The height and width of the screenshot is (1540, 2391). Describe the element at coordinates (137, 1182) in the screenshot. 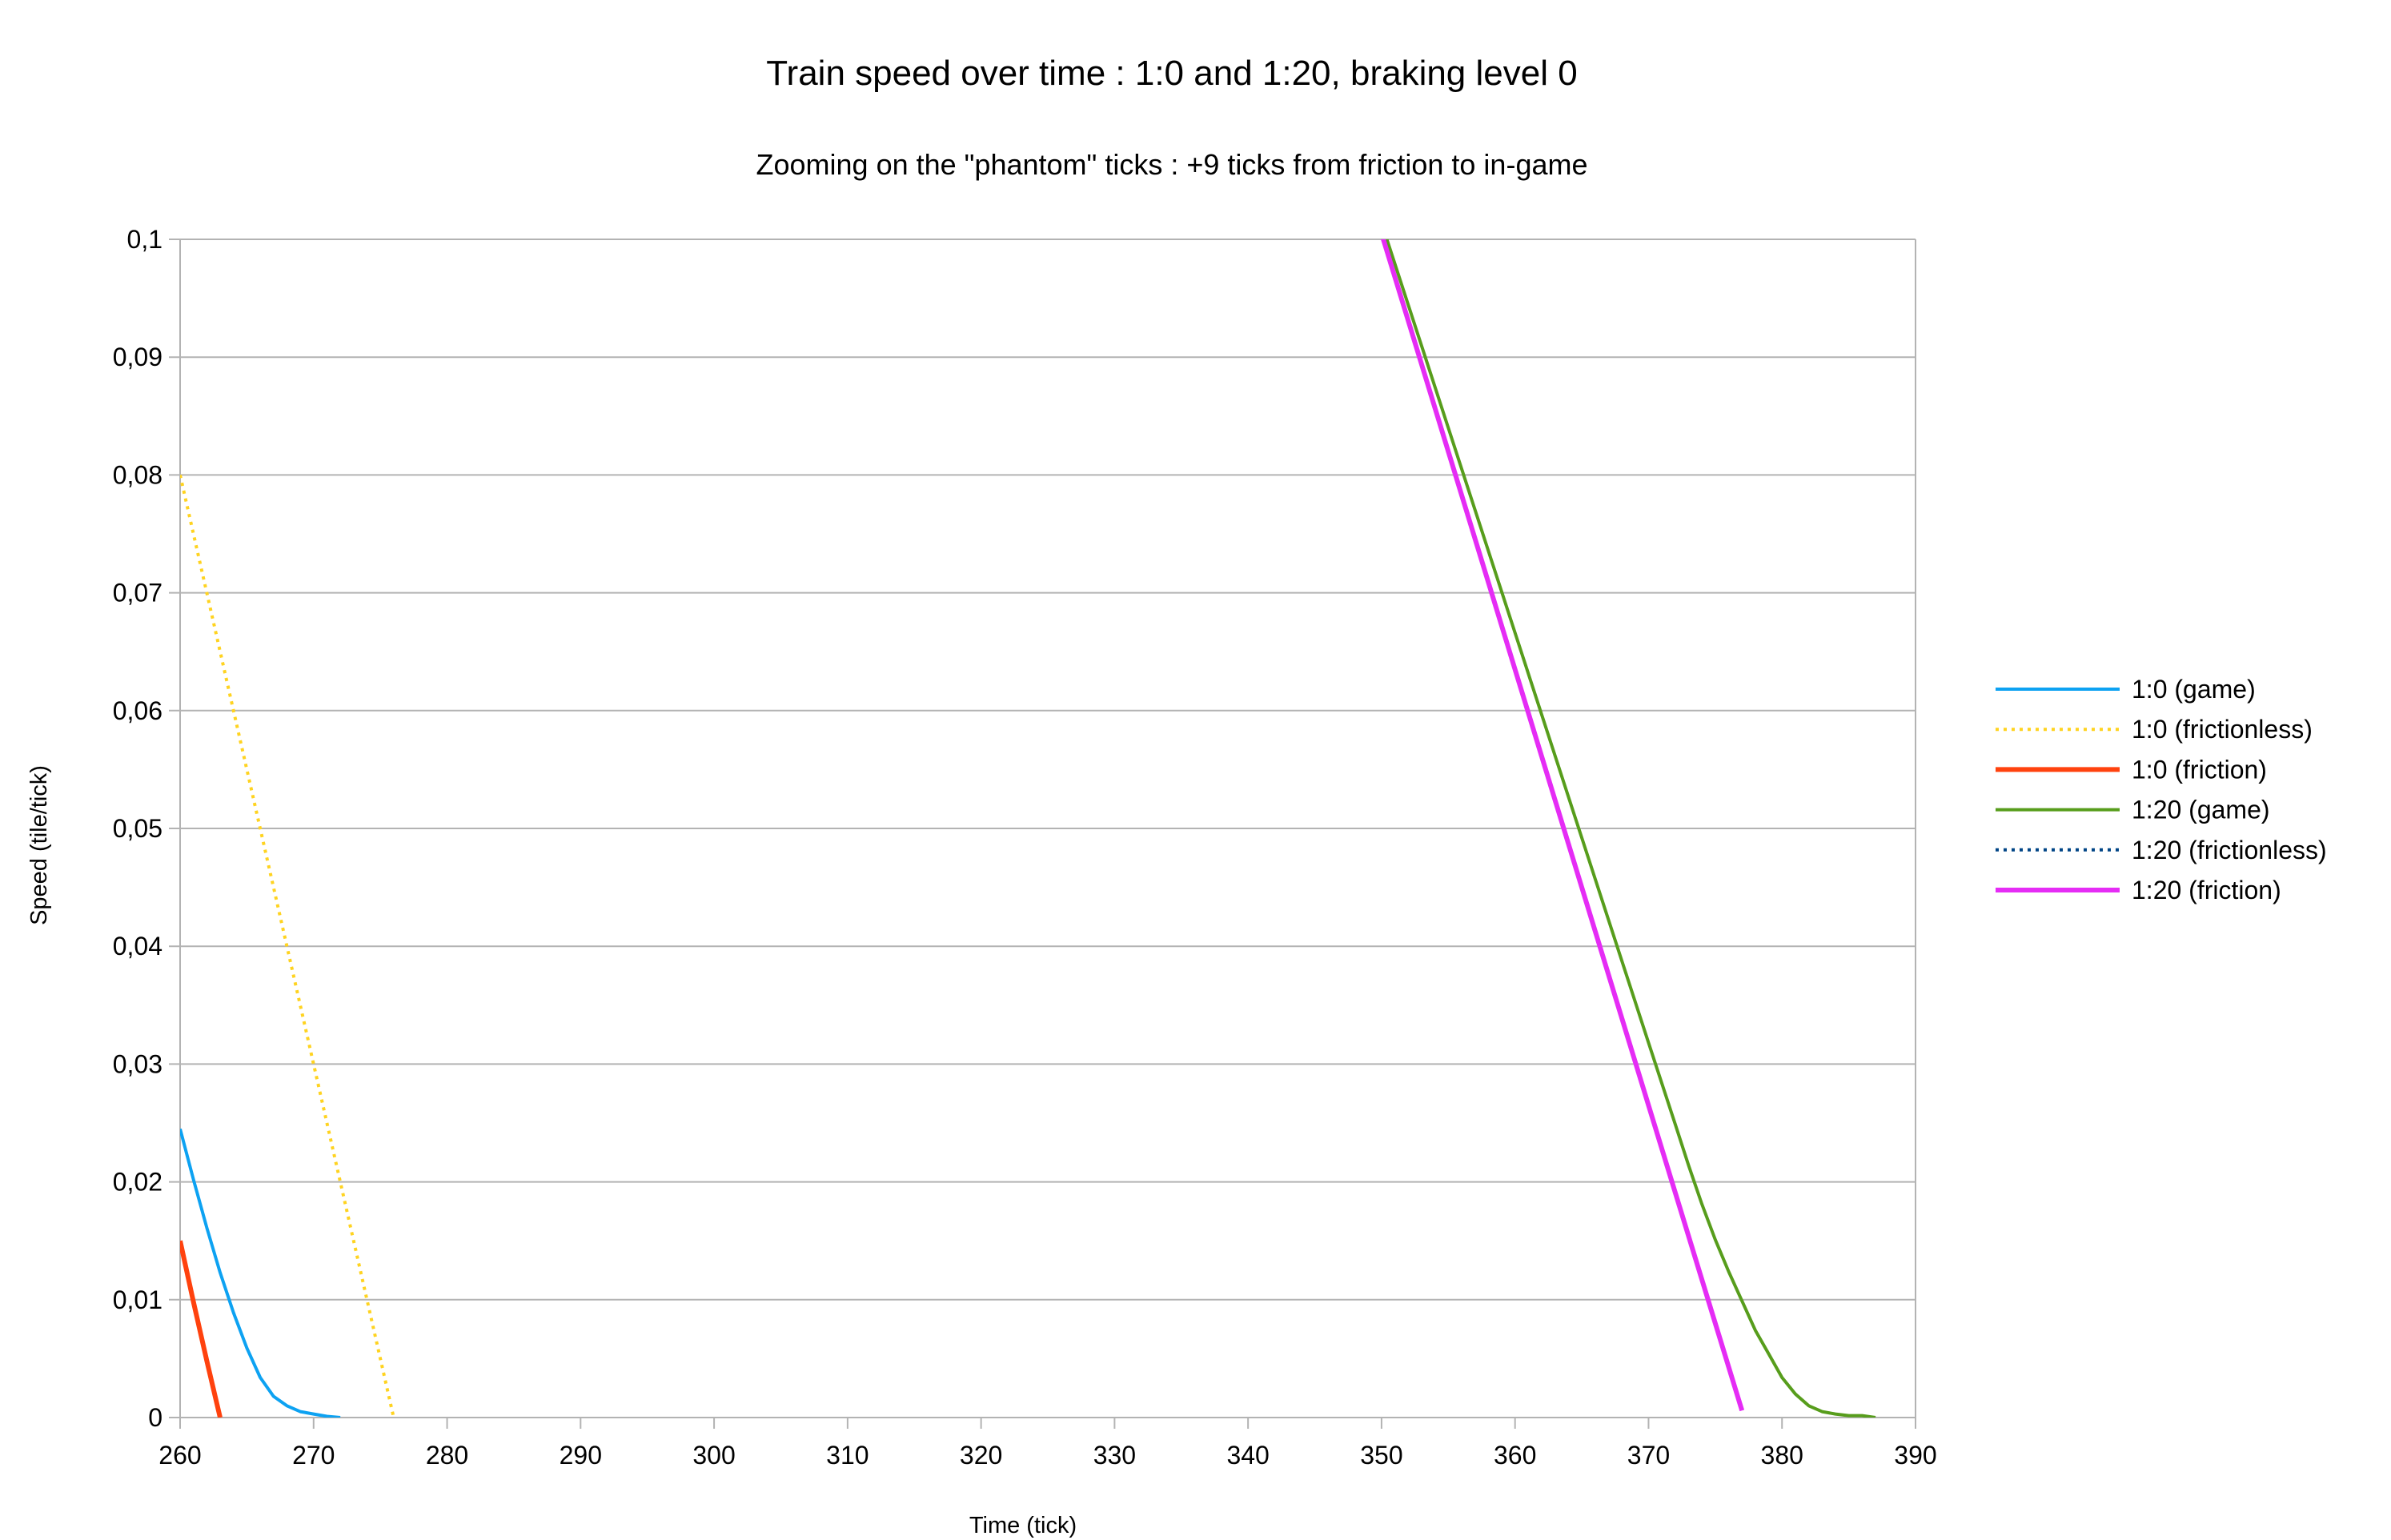

I see `y-tick-label: 0,02` at that location.